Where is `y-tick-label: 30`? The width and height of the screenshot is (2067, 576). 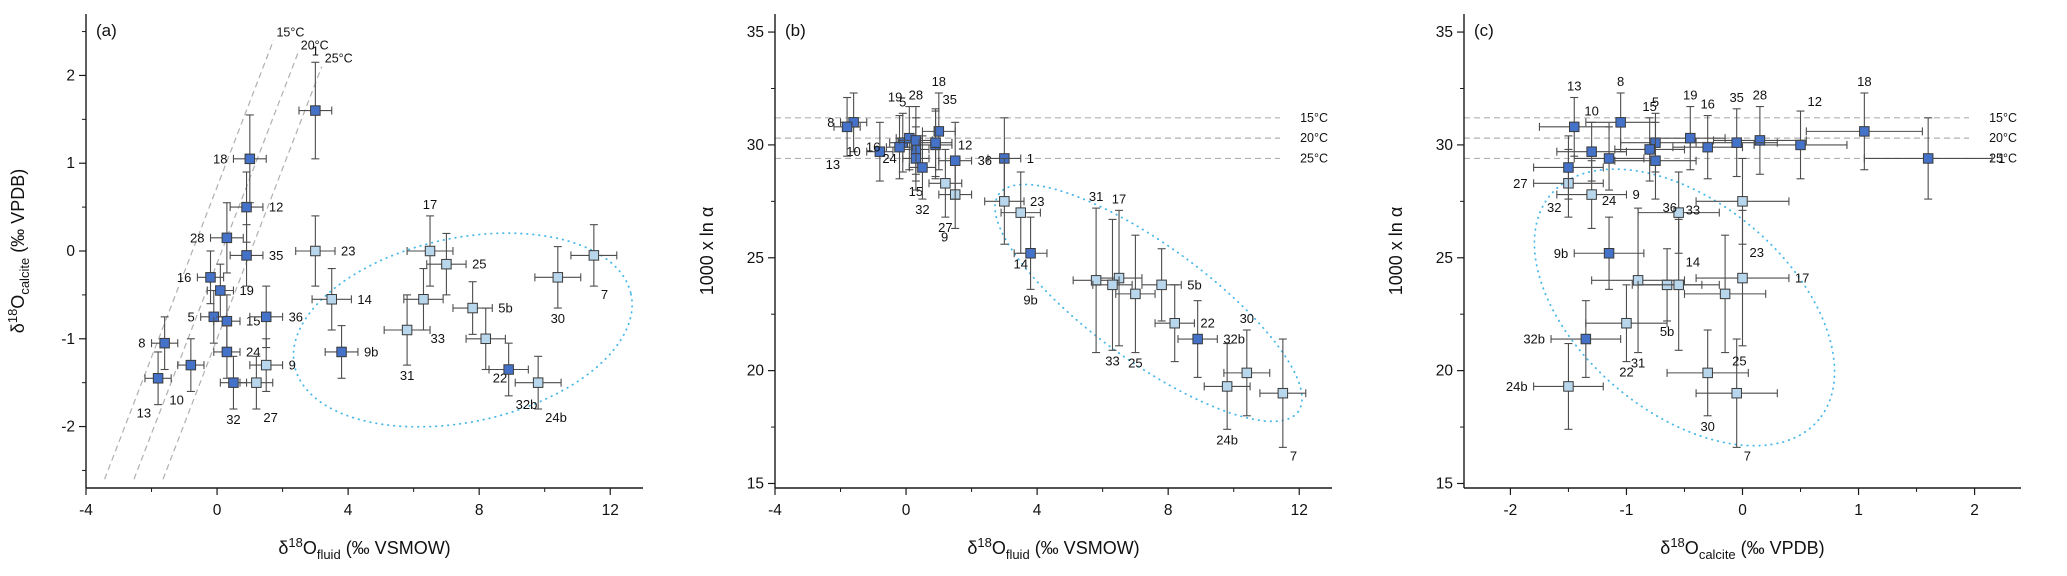 y-tick-label: 30 is located at coordinates (1445, 145).